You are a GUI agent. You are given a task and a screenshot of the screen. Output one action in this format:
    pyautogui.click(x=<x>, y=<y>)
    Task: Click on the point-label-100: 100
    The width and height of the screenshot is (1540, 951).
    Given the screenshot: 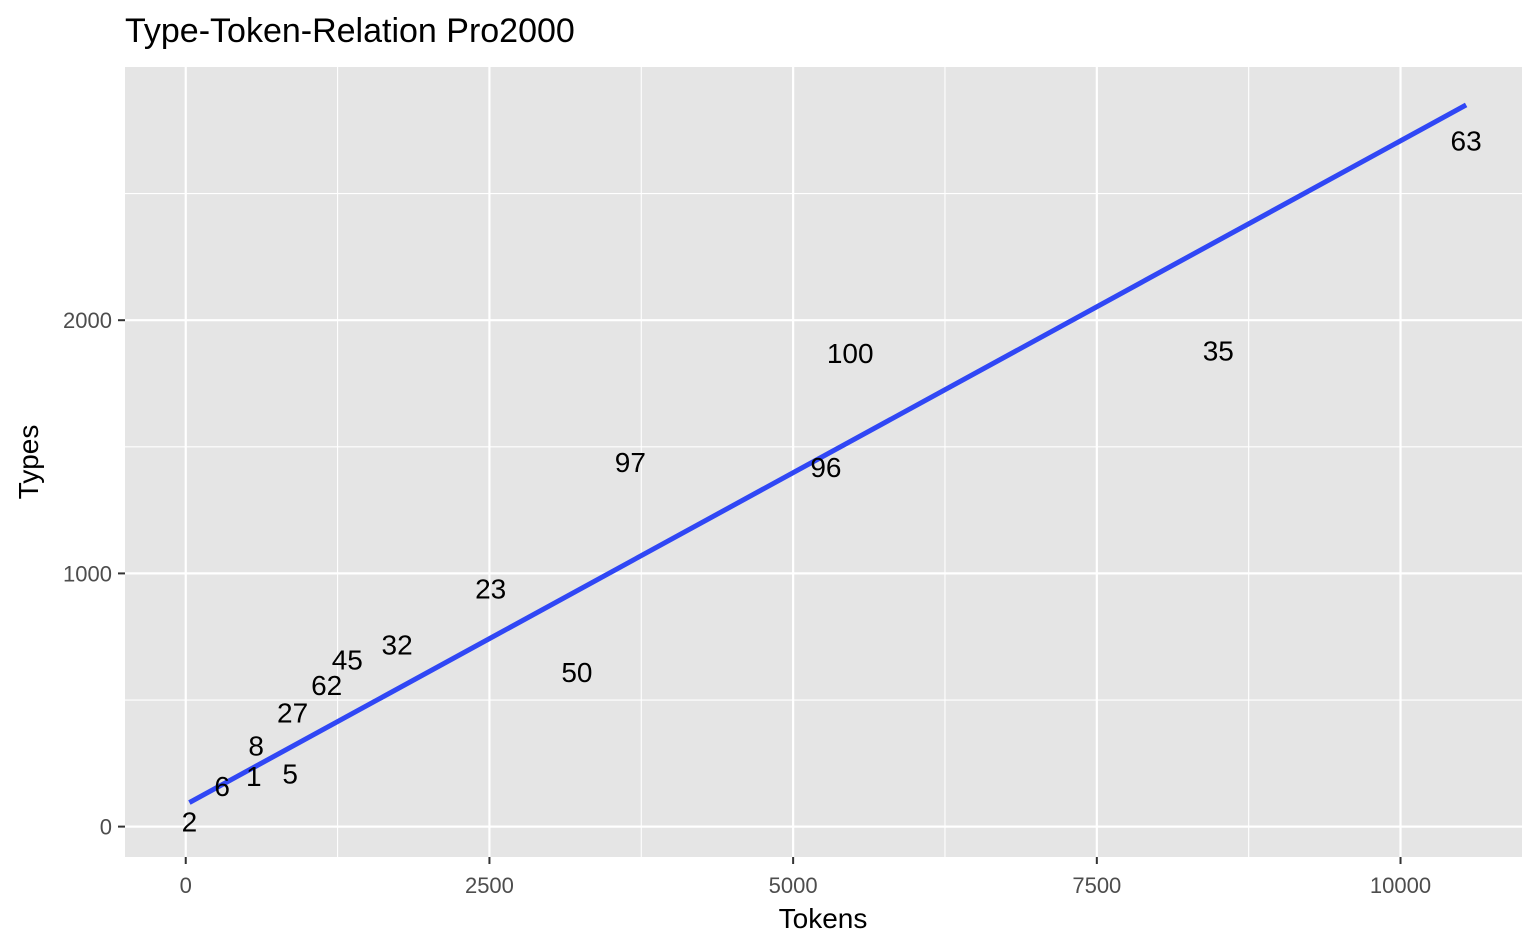 What is the action you would take?
    pyautogui.click(x=850, y=353)
    